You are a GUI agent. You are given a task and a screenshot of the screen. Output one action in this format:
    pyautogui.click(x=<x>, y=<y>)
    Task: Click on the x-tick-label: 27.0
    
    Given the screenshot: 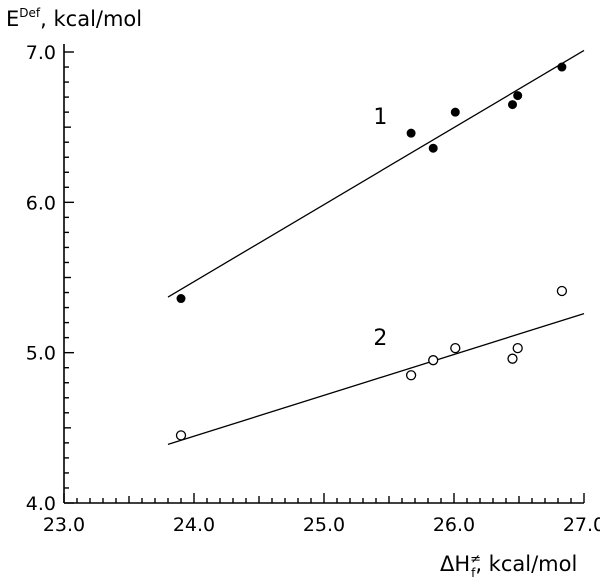 What is the action you would take?
    pyautogui.click(x=581, y=525)
    